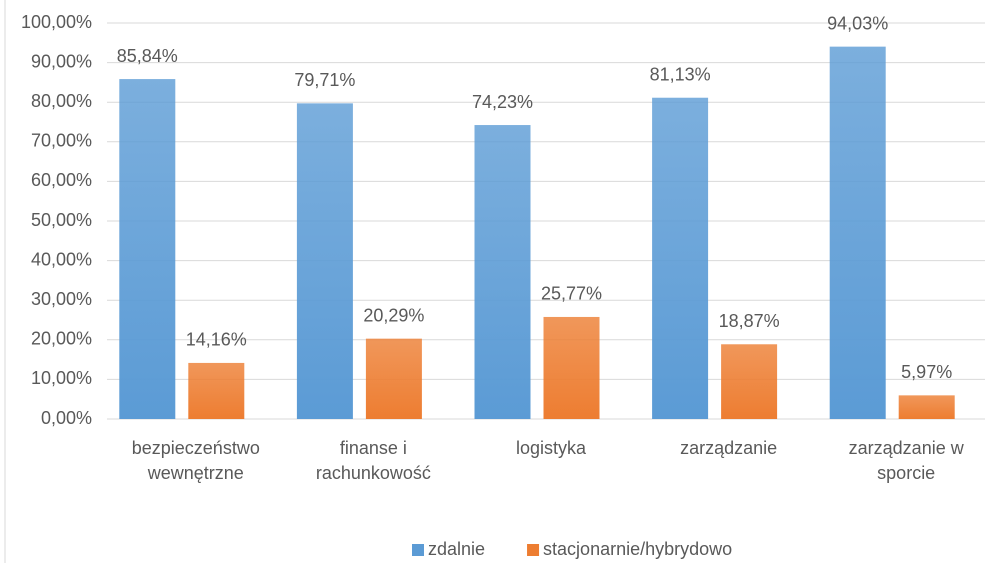 The height and width of the screenshot is (563, 995). Describe the element at coordinates (147, 56) in the screenshot. I see `data-label: 85,84%` at that location.